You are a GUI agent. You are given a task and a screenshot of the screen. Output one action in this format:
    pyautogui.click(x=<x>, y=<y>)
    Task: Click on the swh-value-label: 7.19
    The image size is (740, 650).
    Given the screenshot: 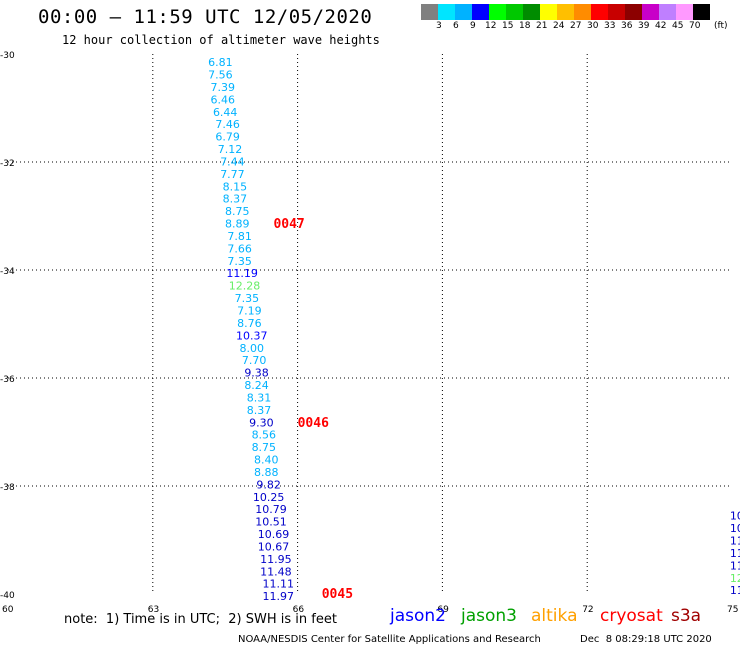 What is the action you would take?
    pyautogui.click(x=249, y=311)
    